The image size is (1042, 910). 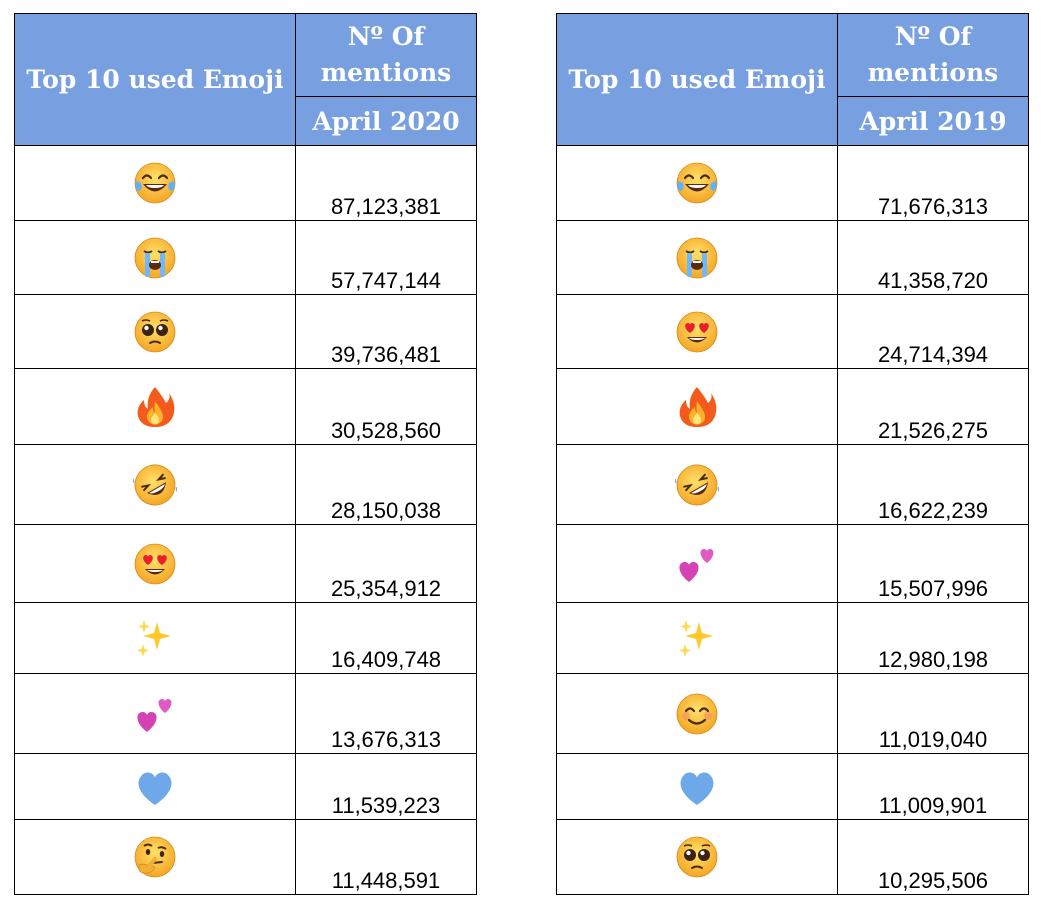 I want to click on table-row: 11,539,223, so click(x=245, y=786).